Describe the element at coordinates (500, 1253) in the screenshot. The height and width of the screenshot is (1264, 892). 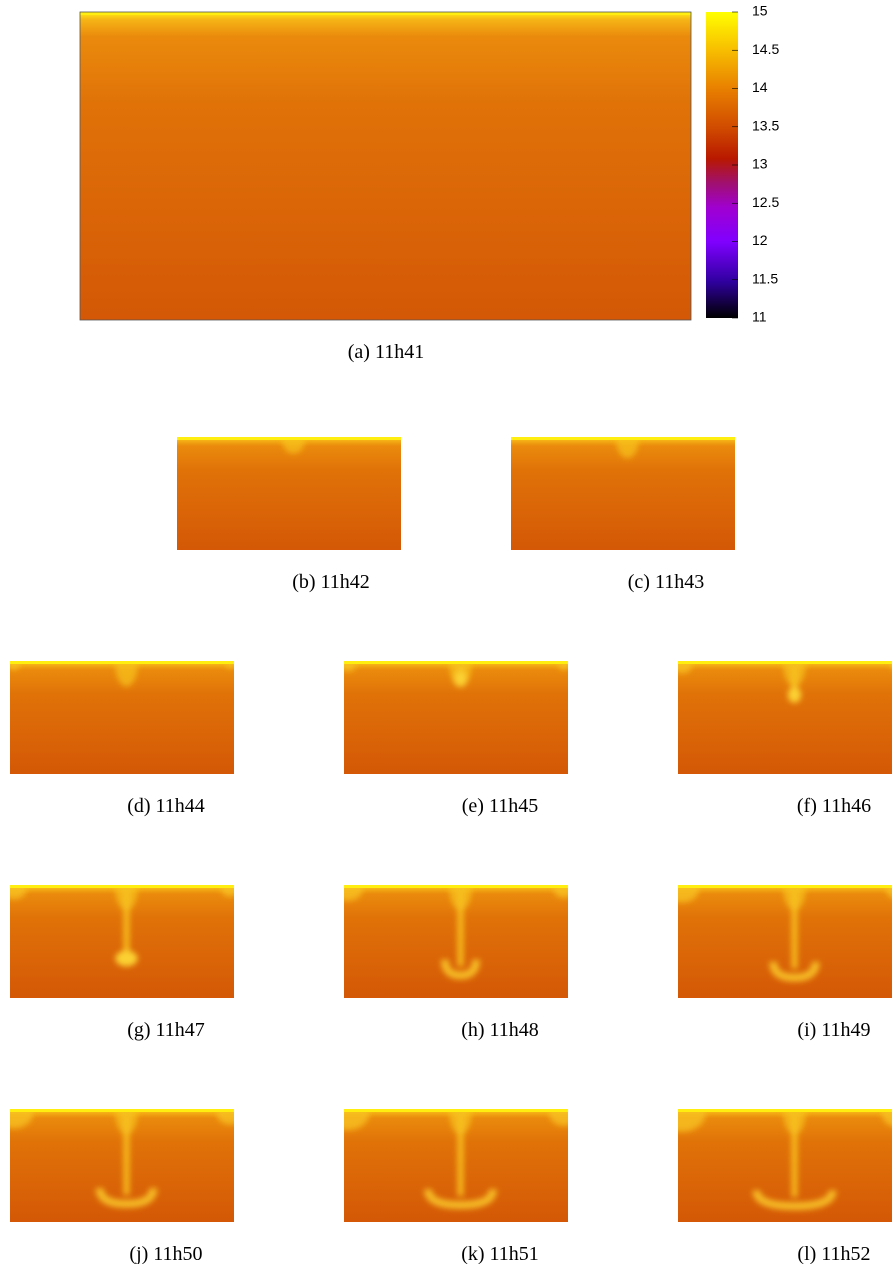
I see `subfigure-caption: (k) 11h51` at that location.